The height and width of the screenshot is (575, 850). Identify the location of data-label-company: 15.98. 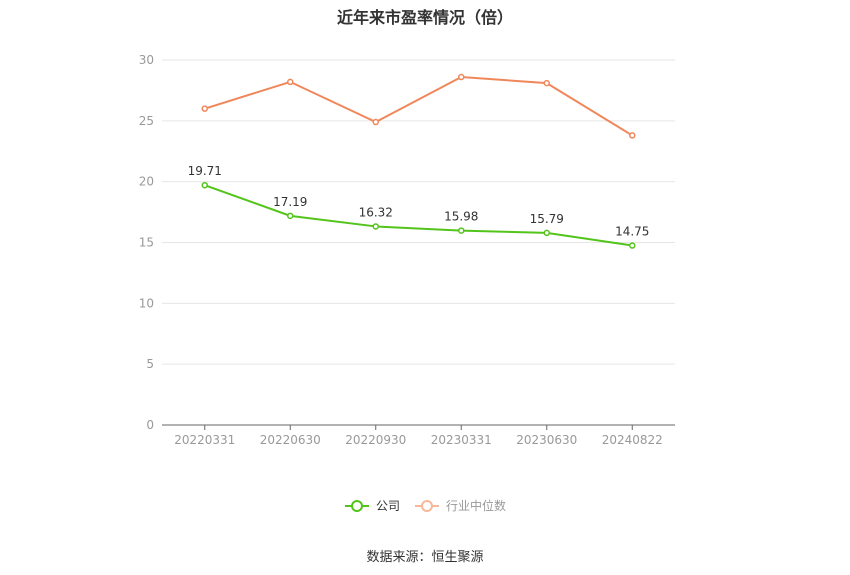
(461, 217).